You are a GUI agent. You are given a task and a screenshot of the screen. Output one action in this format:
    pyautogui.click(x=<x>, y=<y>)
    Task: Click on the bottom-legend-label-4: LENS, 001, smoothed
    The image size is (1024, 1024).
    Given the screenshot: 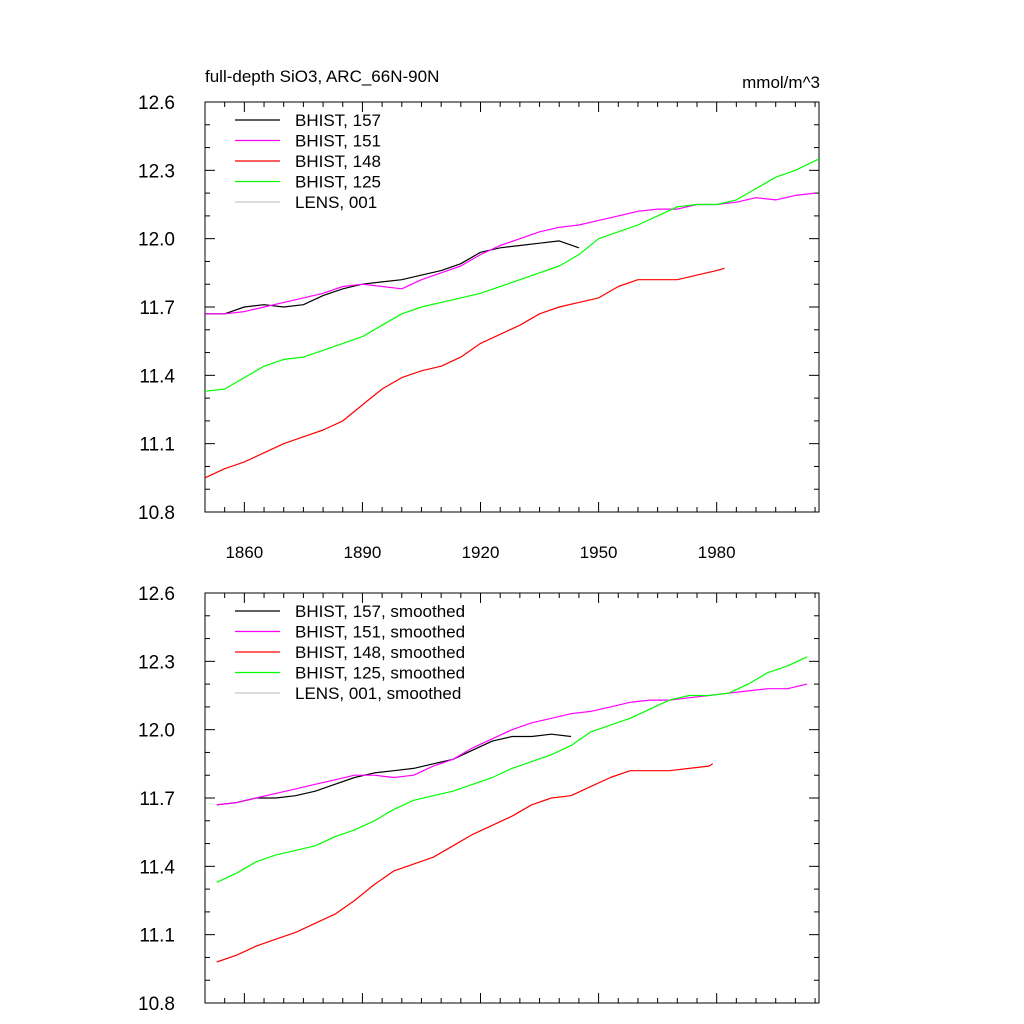 What is the action you would take?
    pyautogui.click(x=378, y=693)
    